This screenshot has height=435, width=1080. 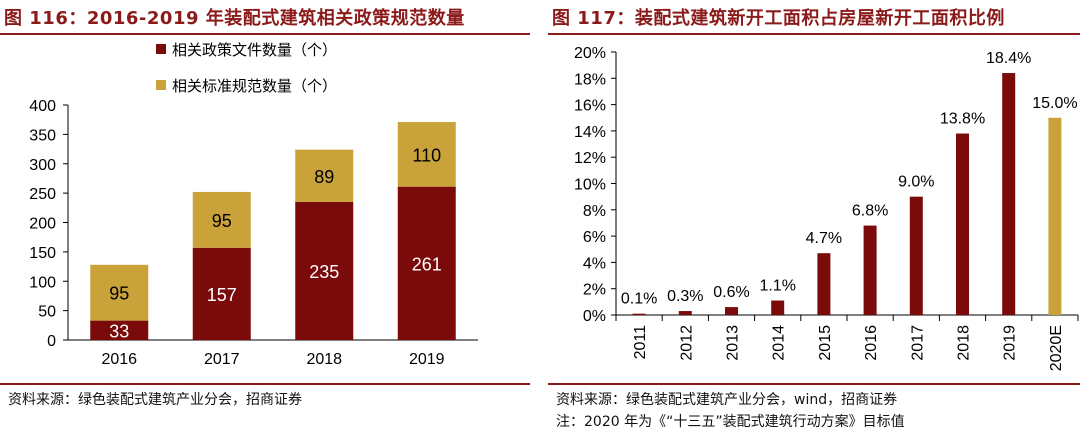 What do you see at coordinates (42, 165) in the screenshot?
I see `y-tick-label: 300` at bounding box center [42, 165].